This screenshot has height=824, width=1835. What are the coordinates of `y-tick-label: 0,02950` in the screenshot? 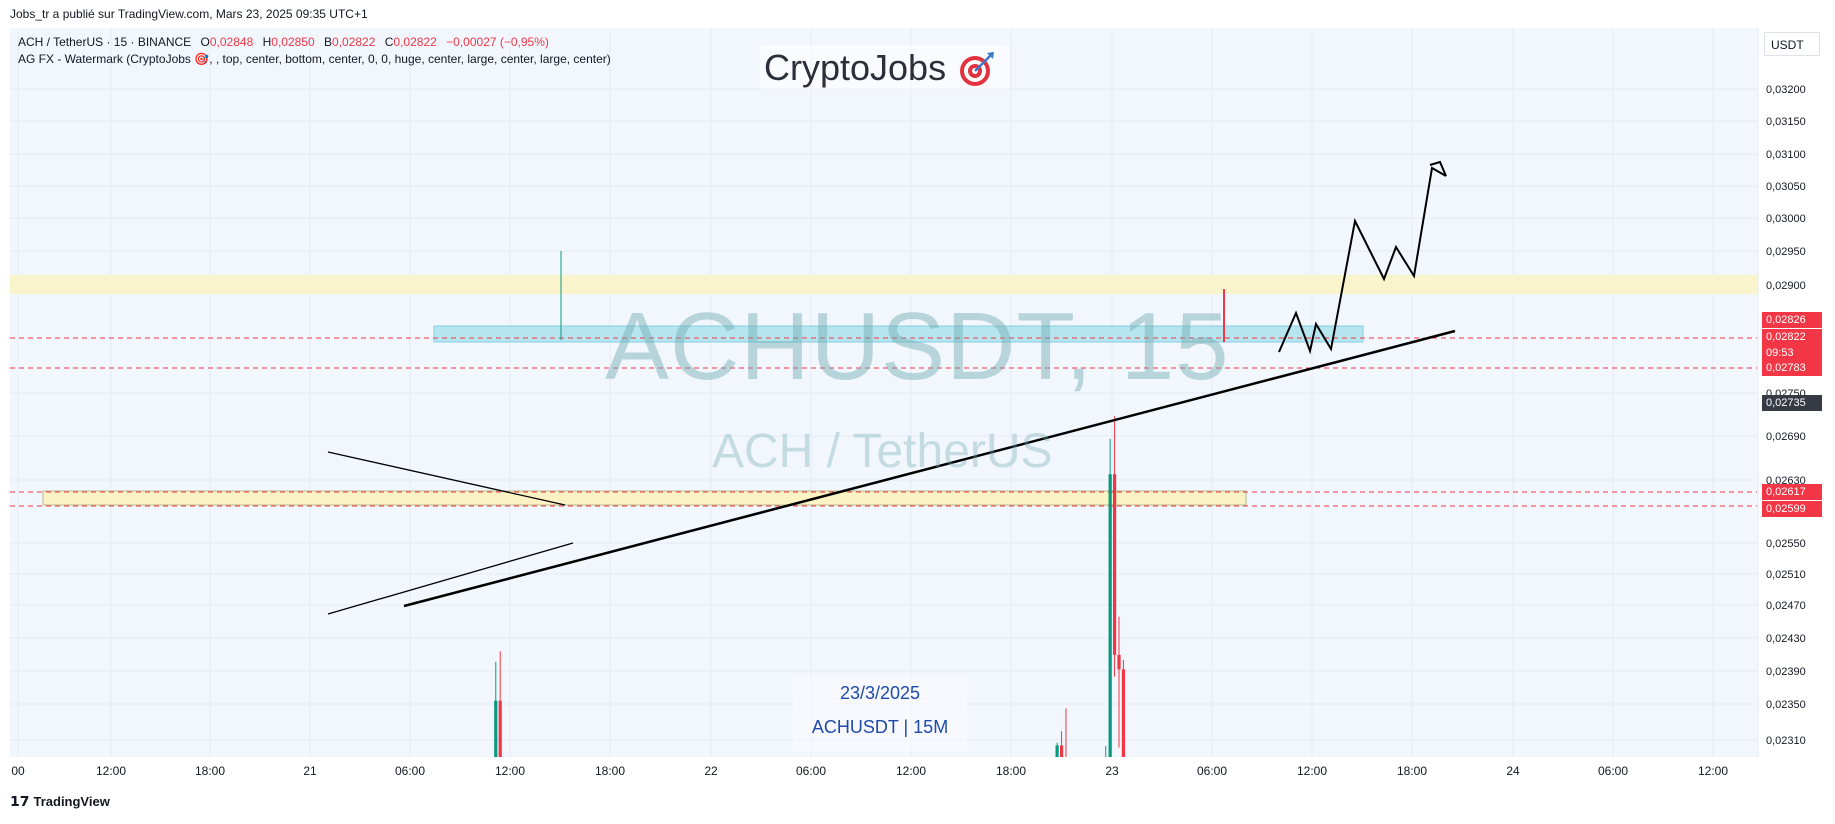 It's located at (1786, 252).